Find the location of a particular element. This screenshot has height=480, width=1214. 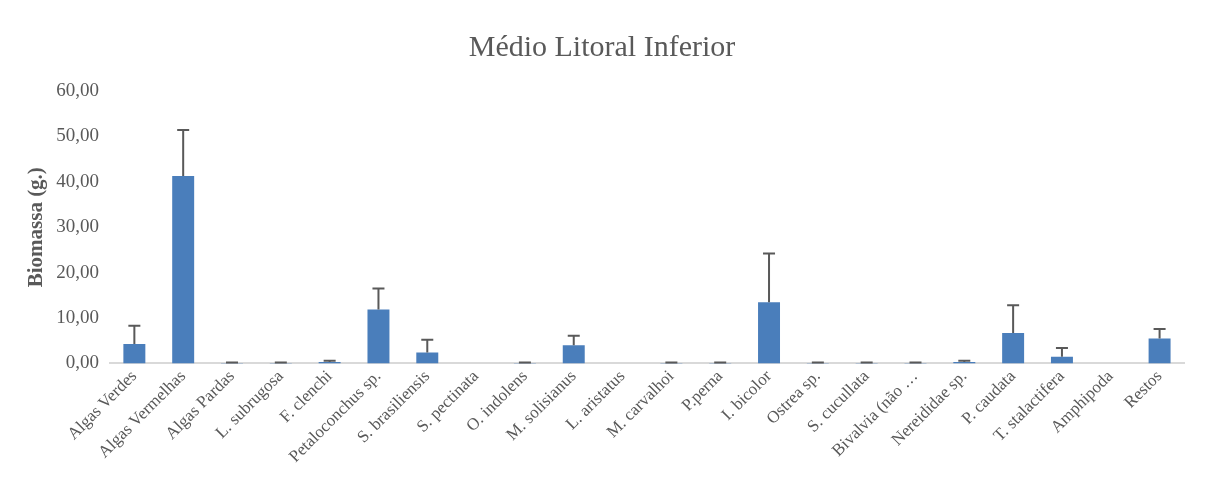

y-tick-label: 10,00 is located at coordinates (77, 317).